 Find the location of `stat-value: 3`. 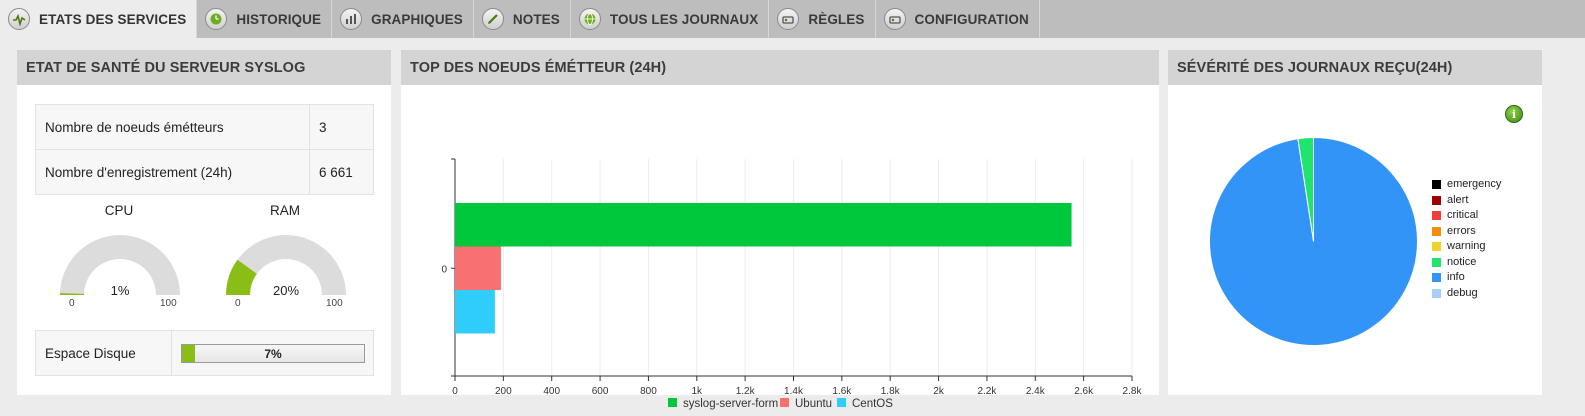

stat-value: 3 is located at coordinates (341, 127).